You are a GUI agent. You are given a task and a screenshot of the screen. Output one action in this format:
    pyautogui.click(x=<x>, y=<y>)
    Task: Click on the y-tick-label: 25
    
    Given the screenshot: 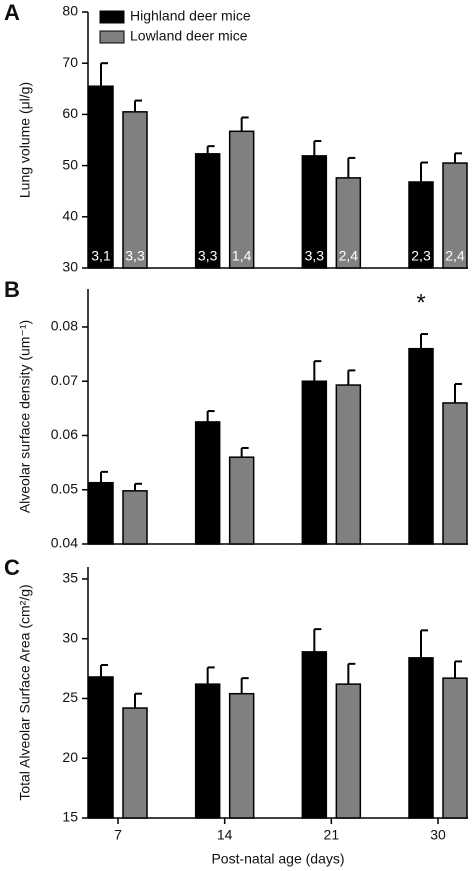 What is the action you would take?
    pyautogui.click(x=70, y=697)
    